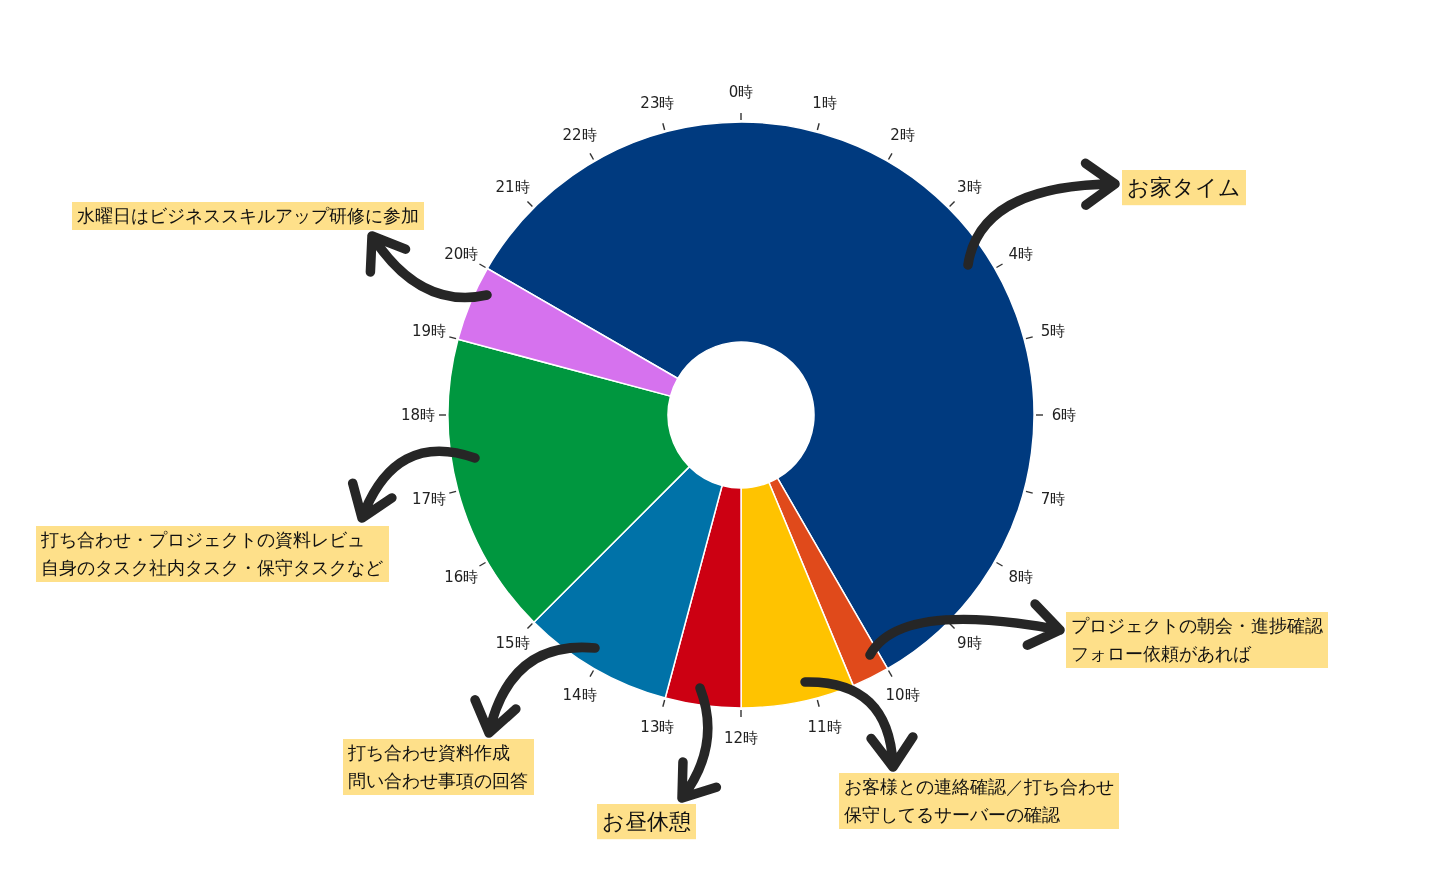 The height and width of the screenshot is (880, 1440). What do you see at coordinates (211, 554) in the screenshot?
I see `slice-label: 打ち合わせ・プロジェクトの資料レビュ自身のタスク社内タスク・保守タスクなど` at bounding box center [211, 554].